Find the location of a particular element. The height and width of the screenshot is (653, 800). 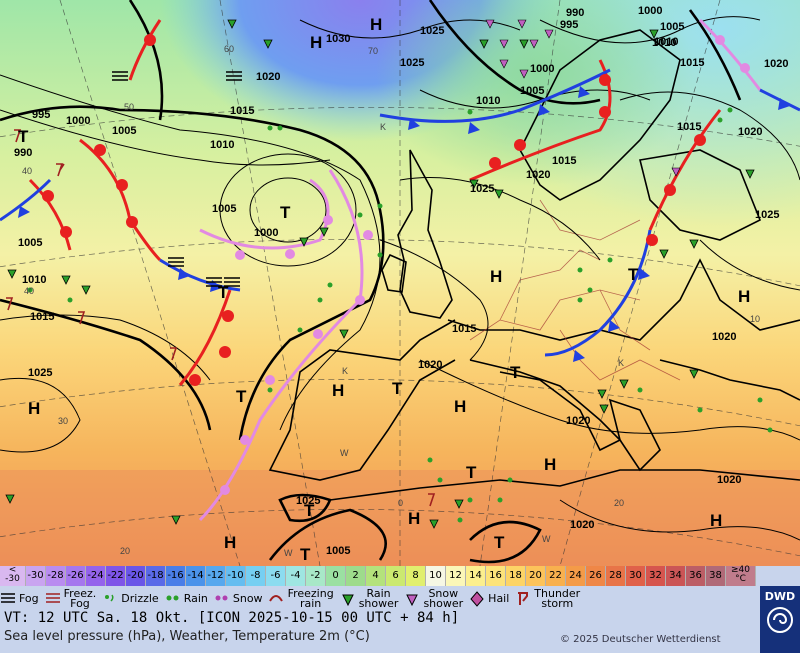

snow-shower-symbols is located at coordinates (583, 98).